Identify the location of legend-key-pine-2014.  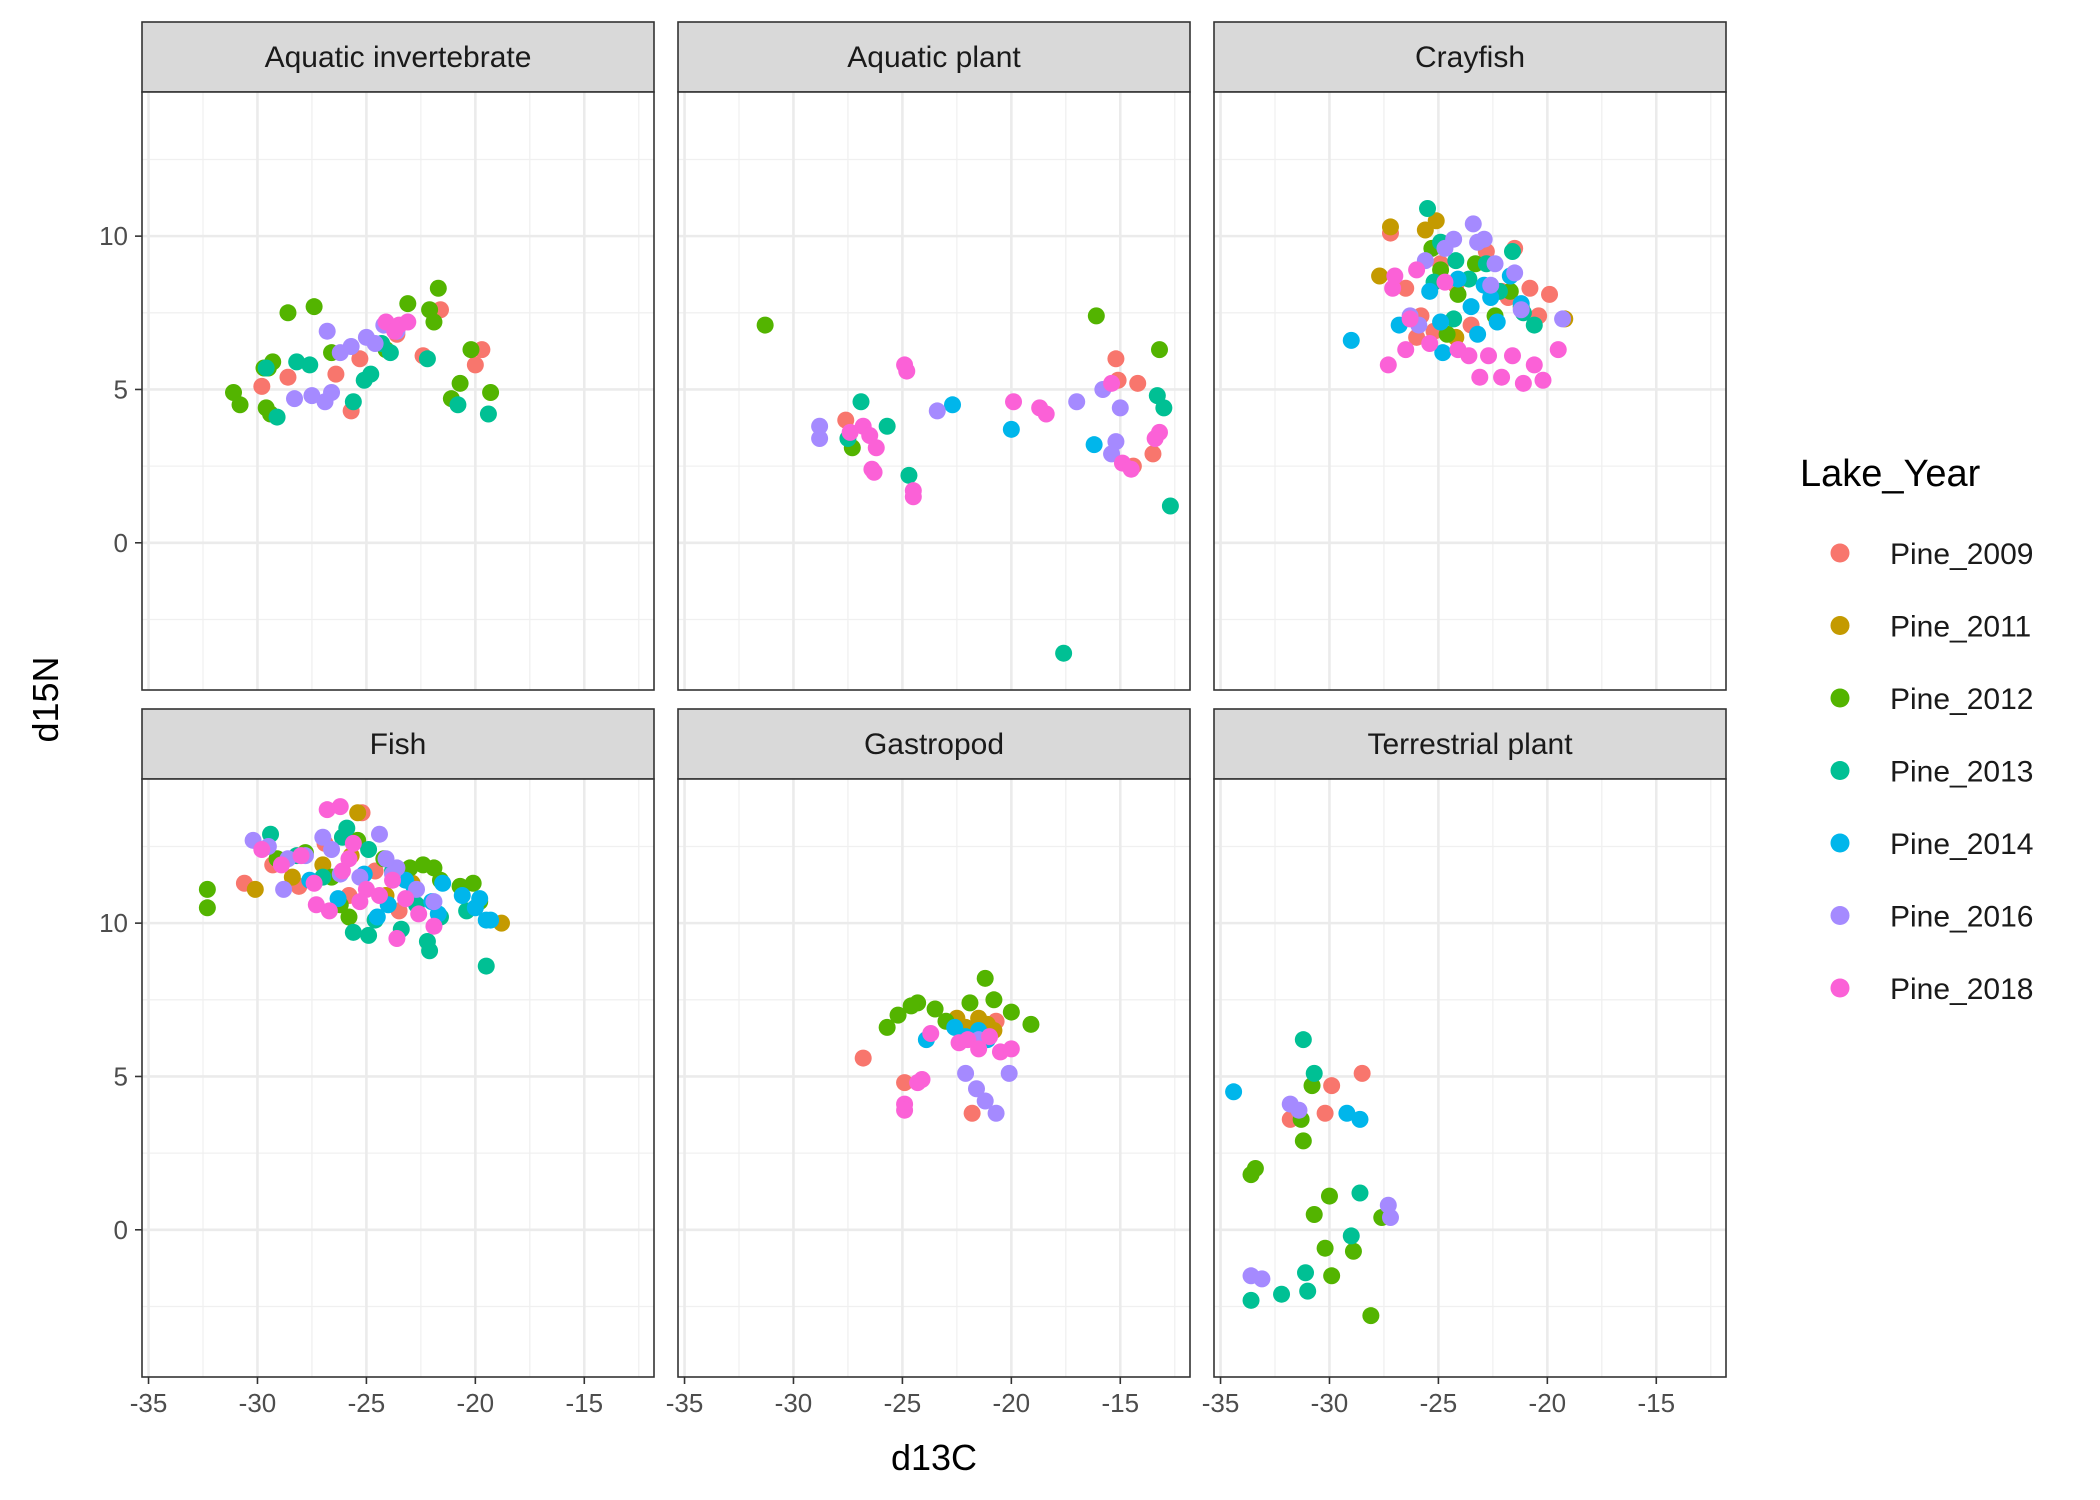
(1840, 843).